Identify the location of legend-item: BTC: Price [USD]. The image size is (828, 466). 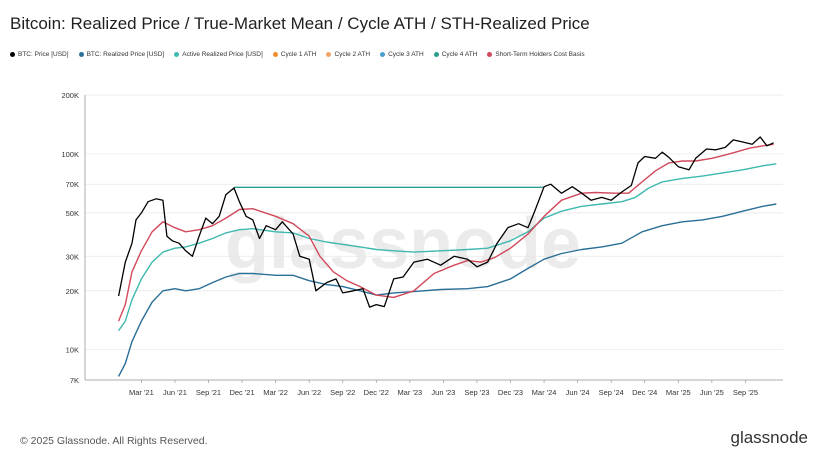
(39, 54).